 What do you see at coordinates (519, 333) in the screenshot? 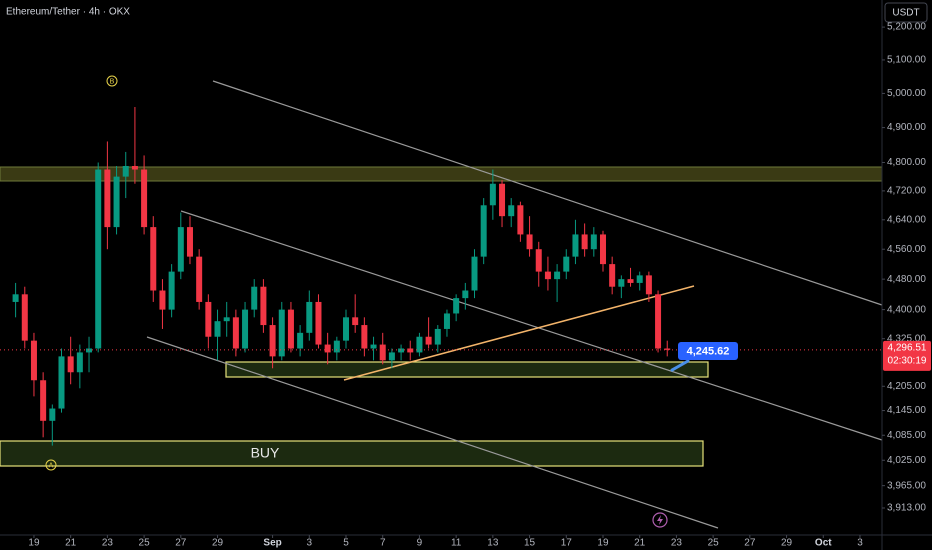
I see `trend-line` at bounding box center [519, 333].